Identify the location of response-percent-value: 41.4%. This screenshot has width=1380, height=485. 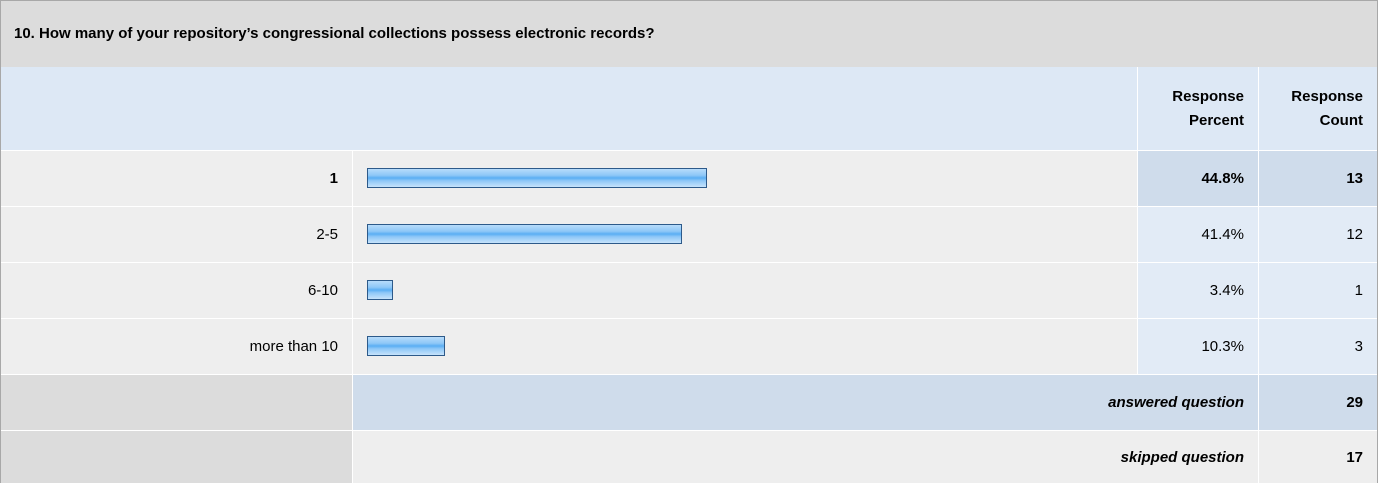
(1197, 234).